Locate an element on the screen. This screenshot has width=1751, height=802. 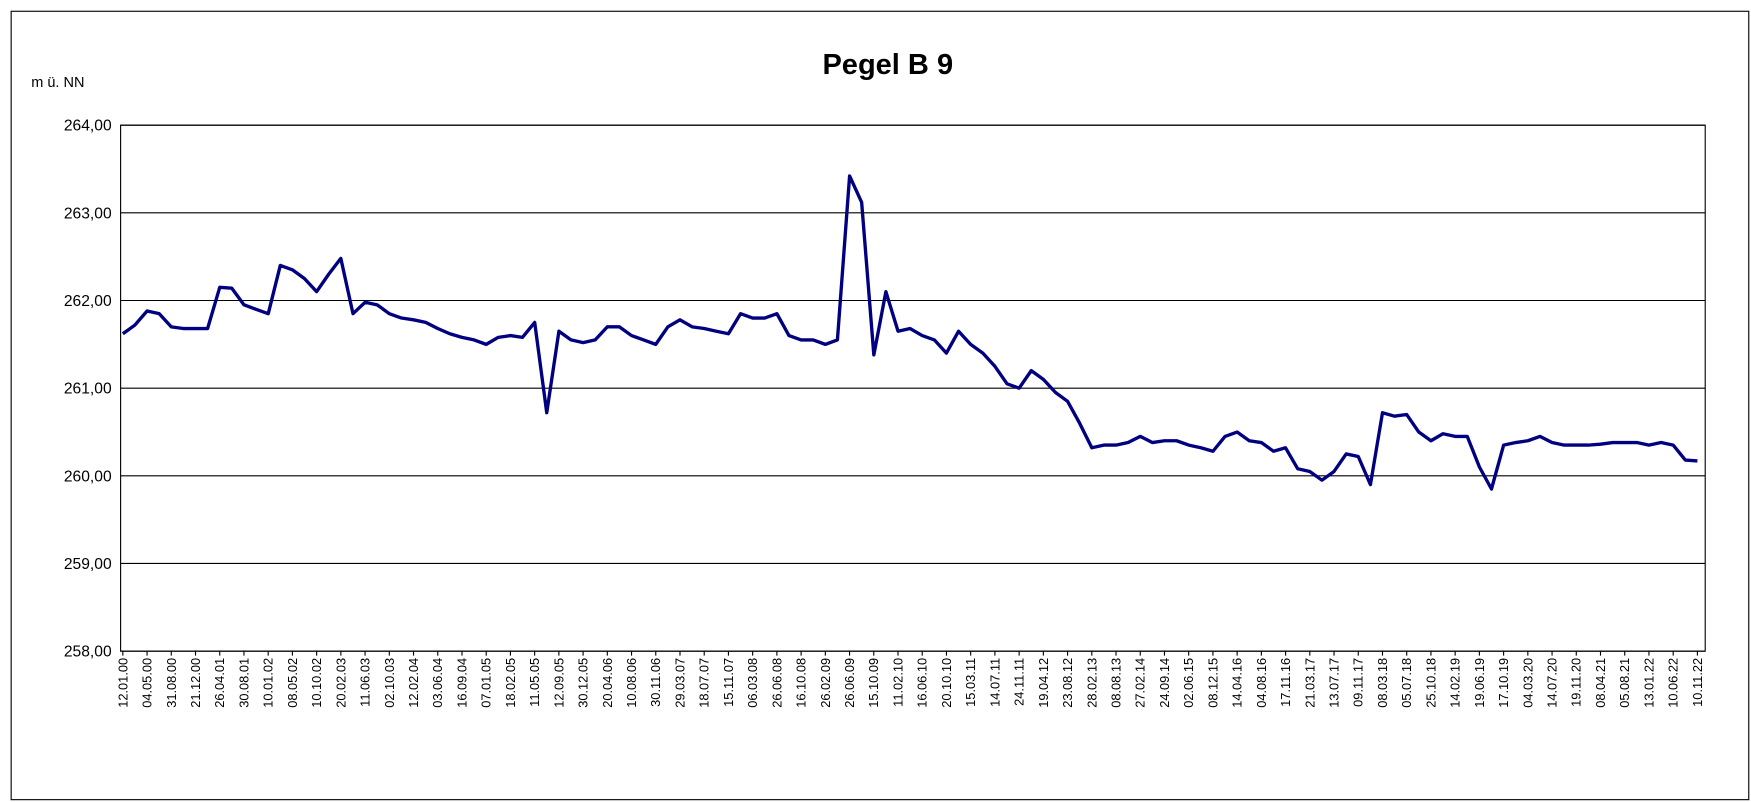
x-tick-label: 19.04.12 is located at coordinates (1043, 683).